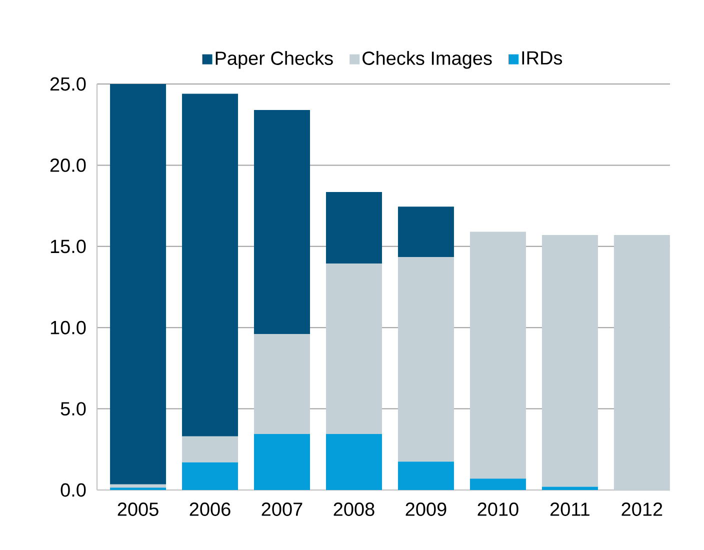 This screenshot has height=550, width=704. Describe the element at coordinates (138, 509) in the screenshot. I see `x-tick-label: 2005` at that location.